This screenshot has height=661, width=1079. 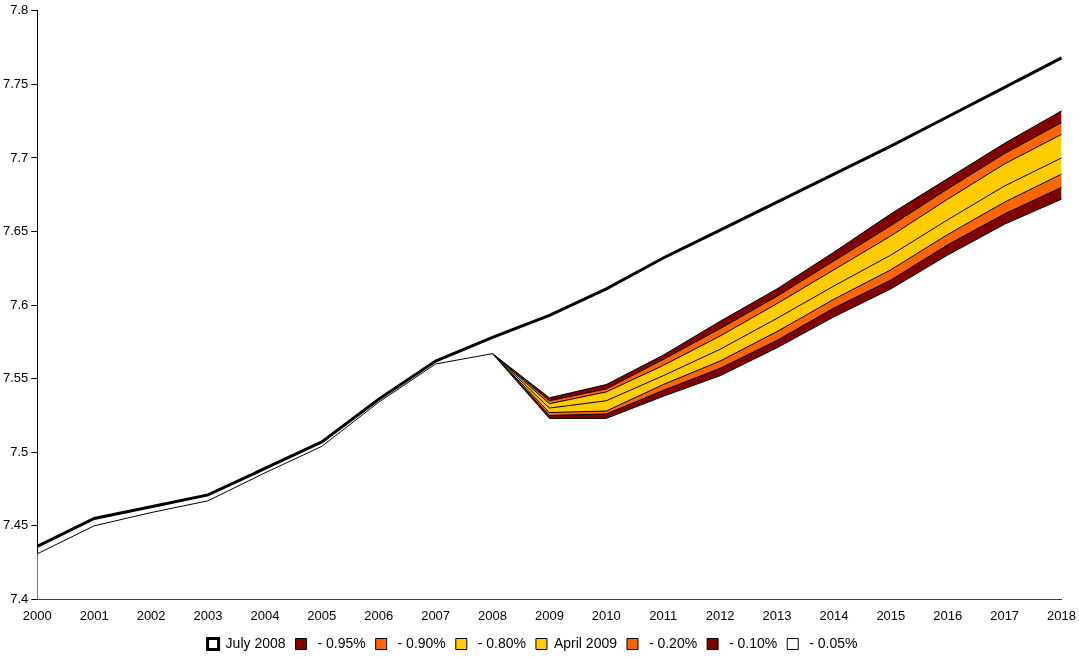 What do you see at coordinates (208, 615) in the screenshot?
I see `x-tick-label: 2003` at bounding box center [208, 615].